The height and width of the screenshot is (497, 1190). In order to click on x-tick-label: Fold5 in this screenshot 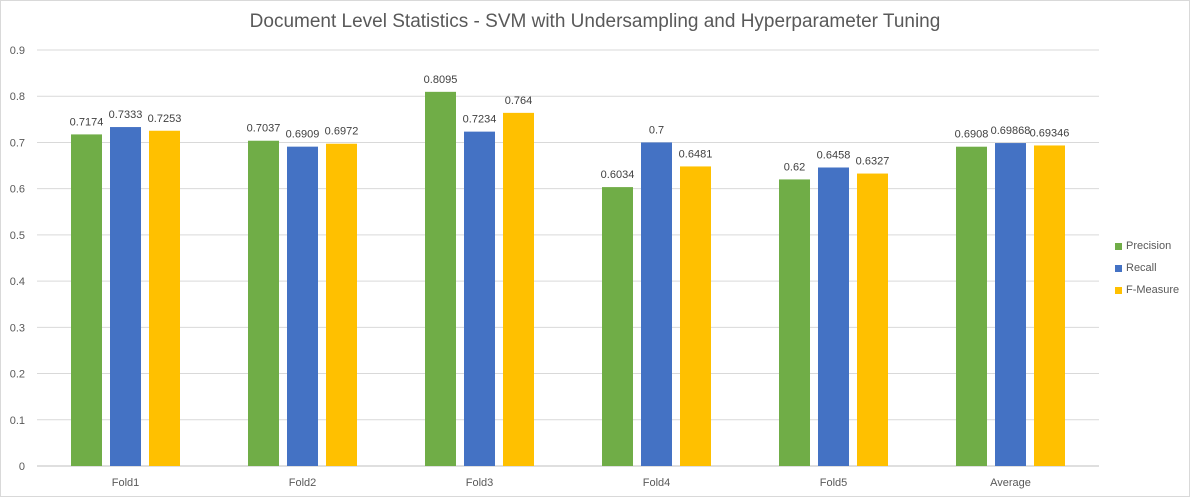, I will do `click(834, 483)`.